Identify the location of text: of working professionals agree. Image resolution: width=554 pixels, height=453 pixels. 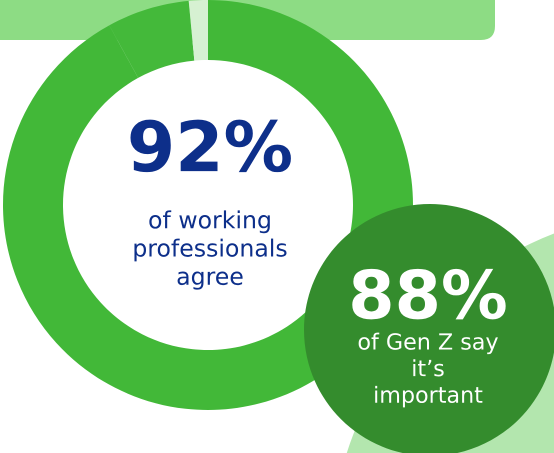
(210, 250).